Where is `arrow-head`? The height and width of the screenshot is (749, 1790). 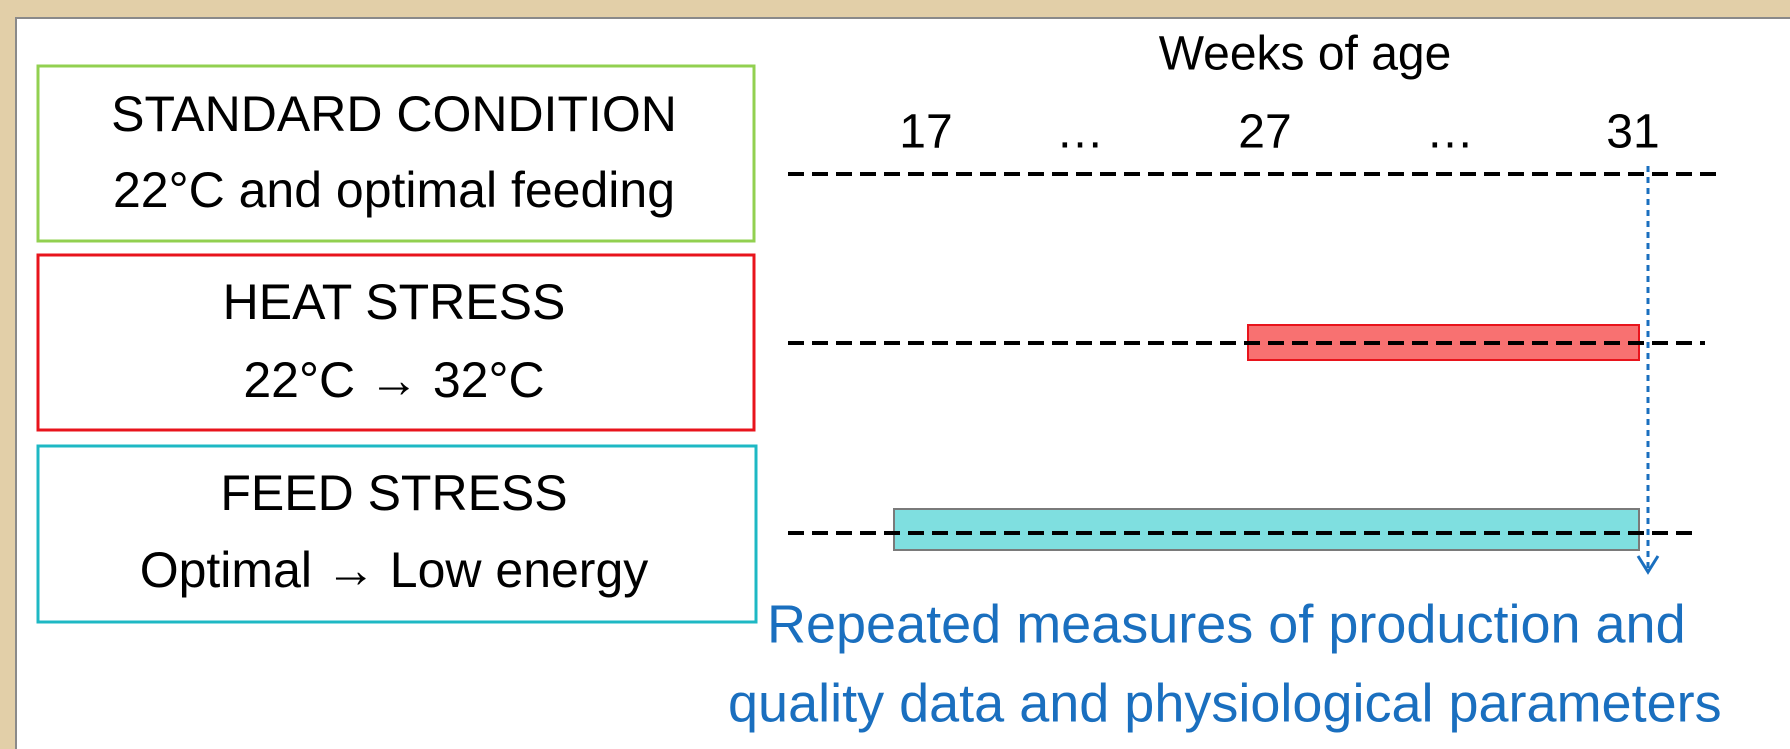
arrow-head is located at coordinates (1648, 565).